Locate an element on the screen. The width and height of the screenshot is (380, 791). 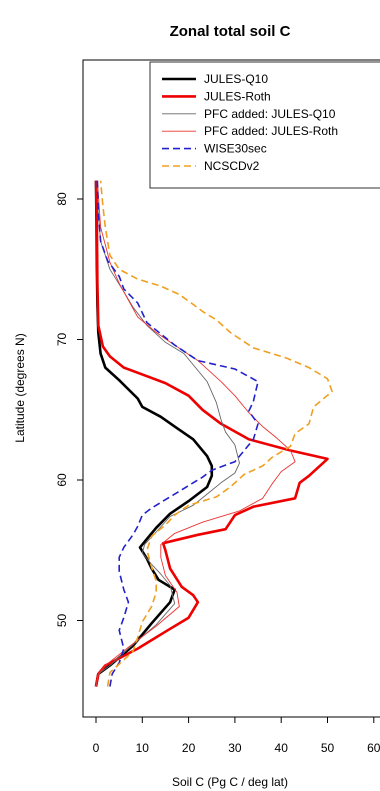
x-tick-label: 30 is located at coordinates (235, 748).